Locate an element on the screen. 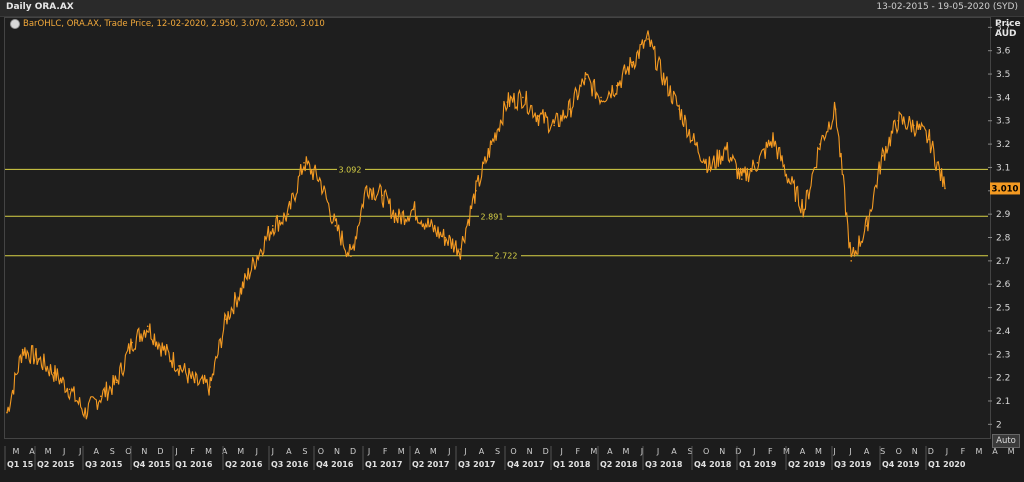  y-tick-label: 3.1 is located at coordinates (1003, 168).